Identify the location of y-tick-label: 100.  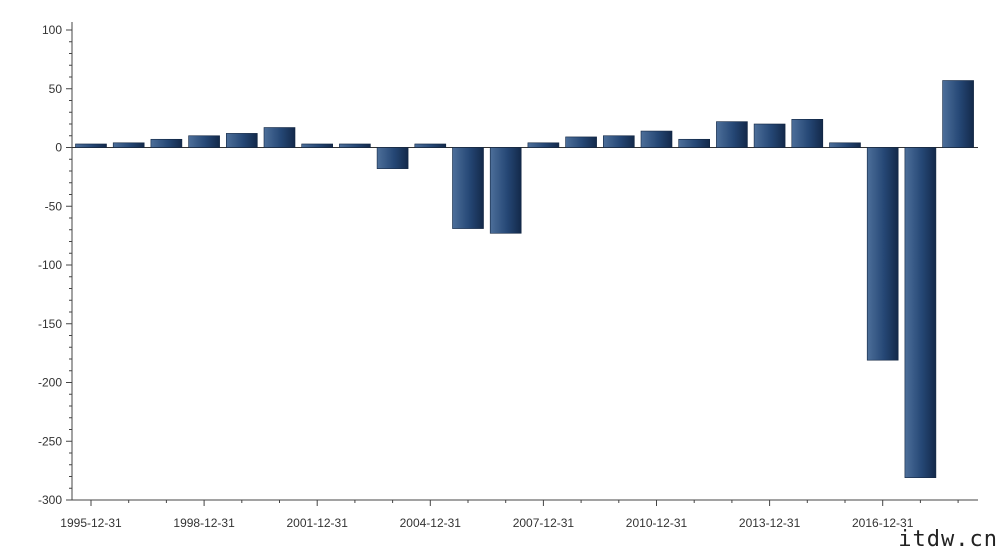
(52, 30).